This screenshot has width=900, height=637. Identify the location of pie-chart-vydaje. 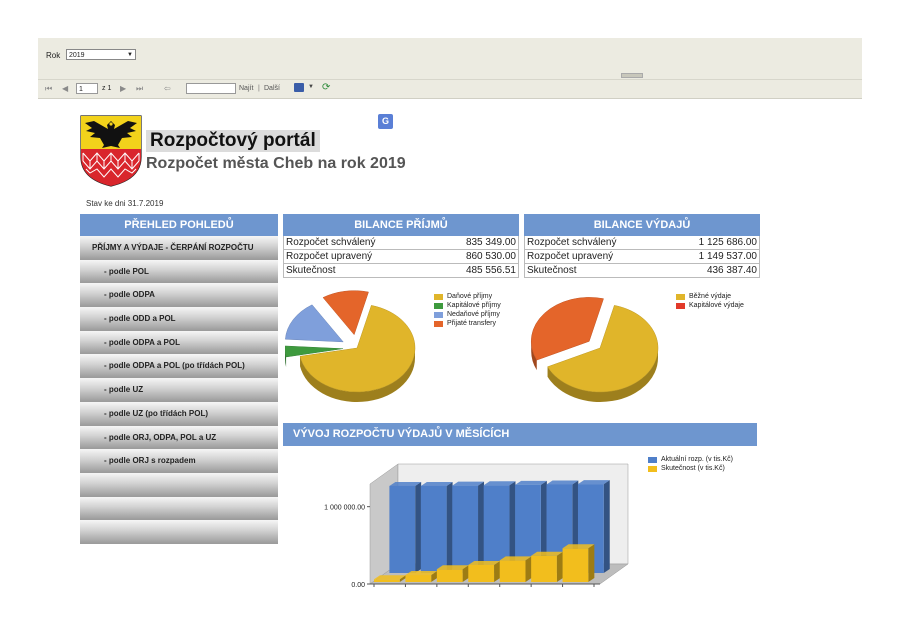
(594, 349).